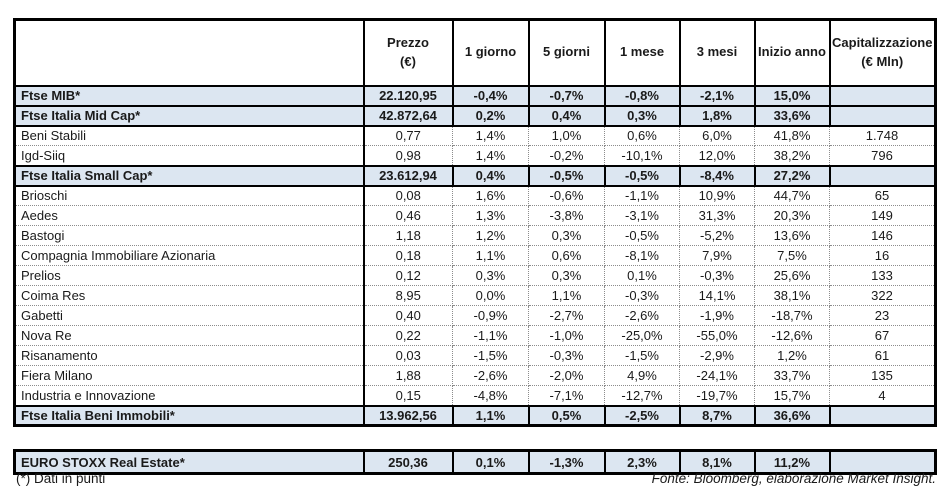 Image resolution: width=949 pixels, height=491 pixels. What do you see at coordinates (189, 355) in the screenshot?
I see `row-name: Risanamento` at bounding box center [189, 355].